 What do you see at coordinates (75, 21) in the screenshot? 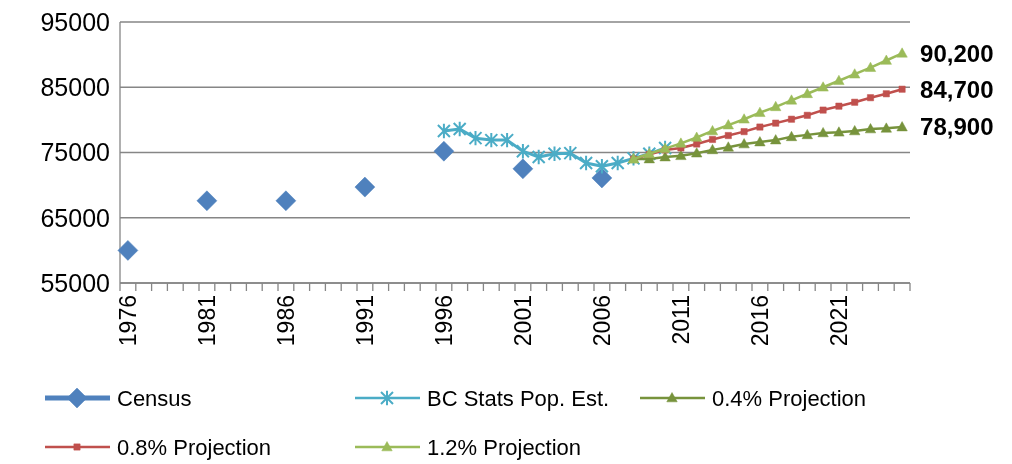
I see `y-tick-label: 95000` at bounding box center [75, 21].